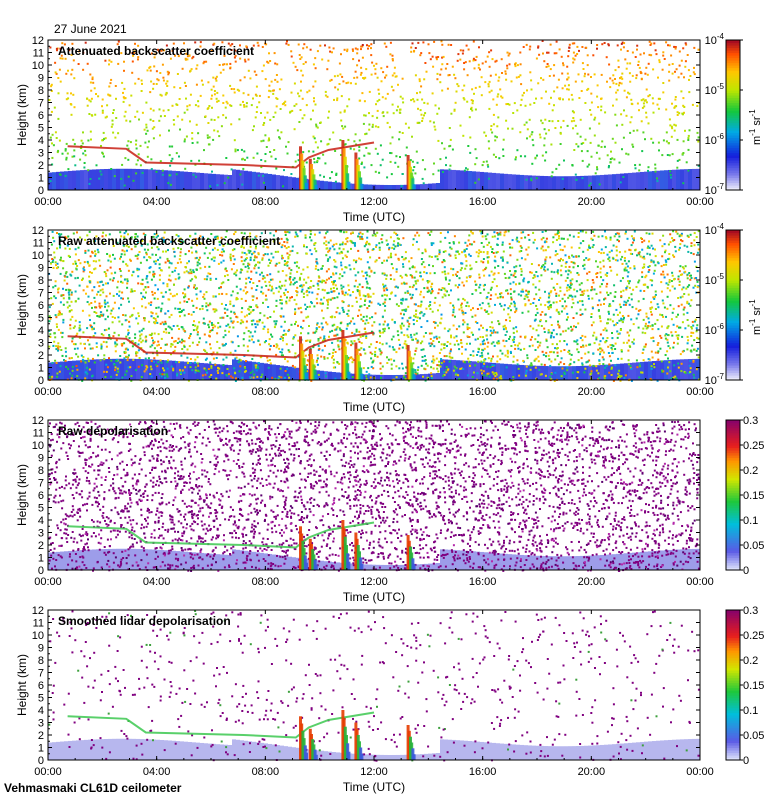  I want to click on plume-column, so click(414, 187).